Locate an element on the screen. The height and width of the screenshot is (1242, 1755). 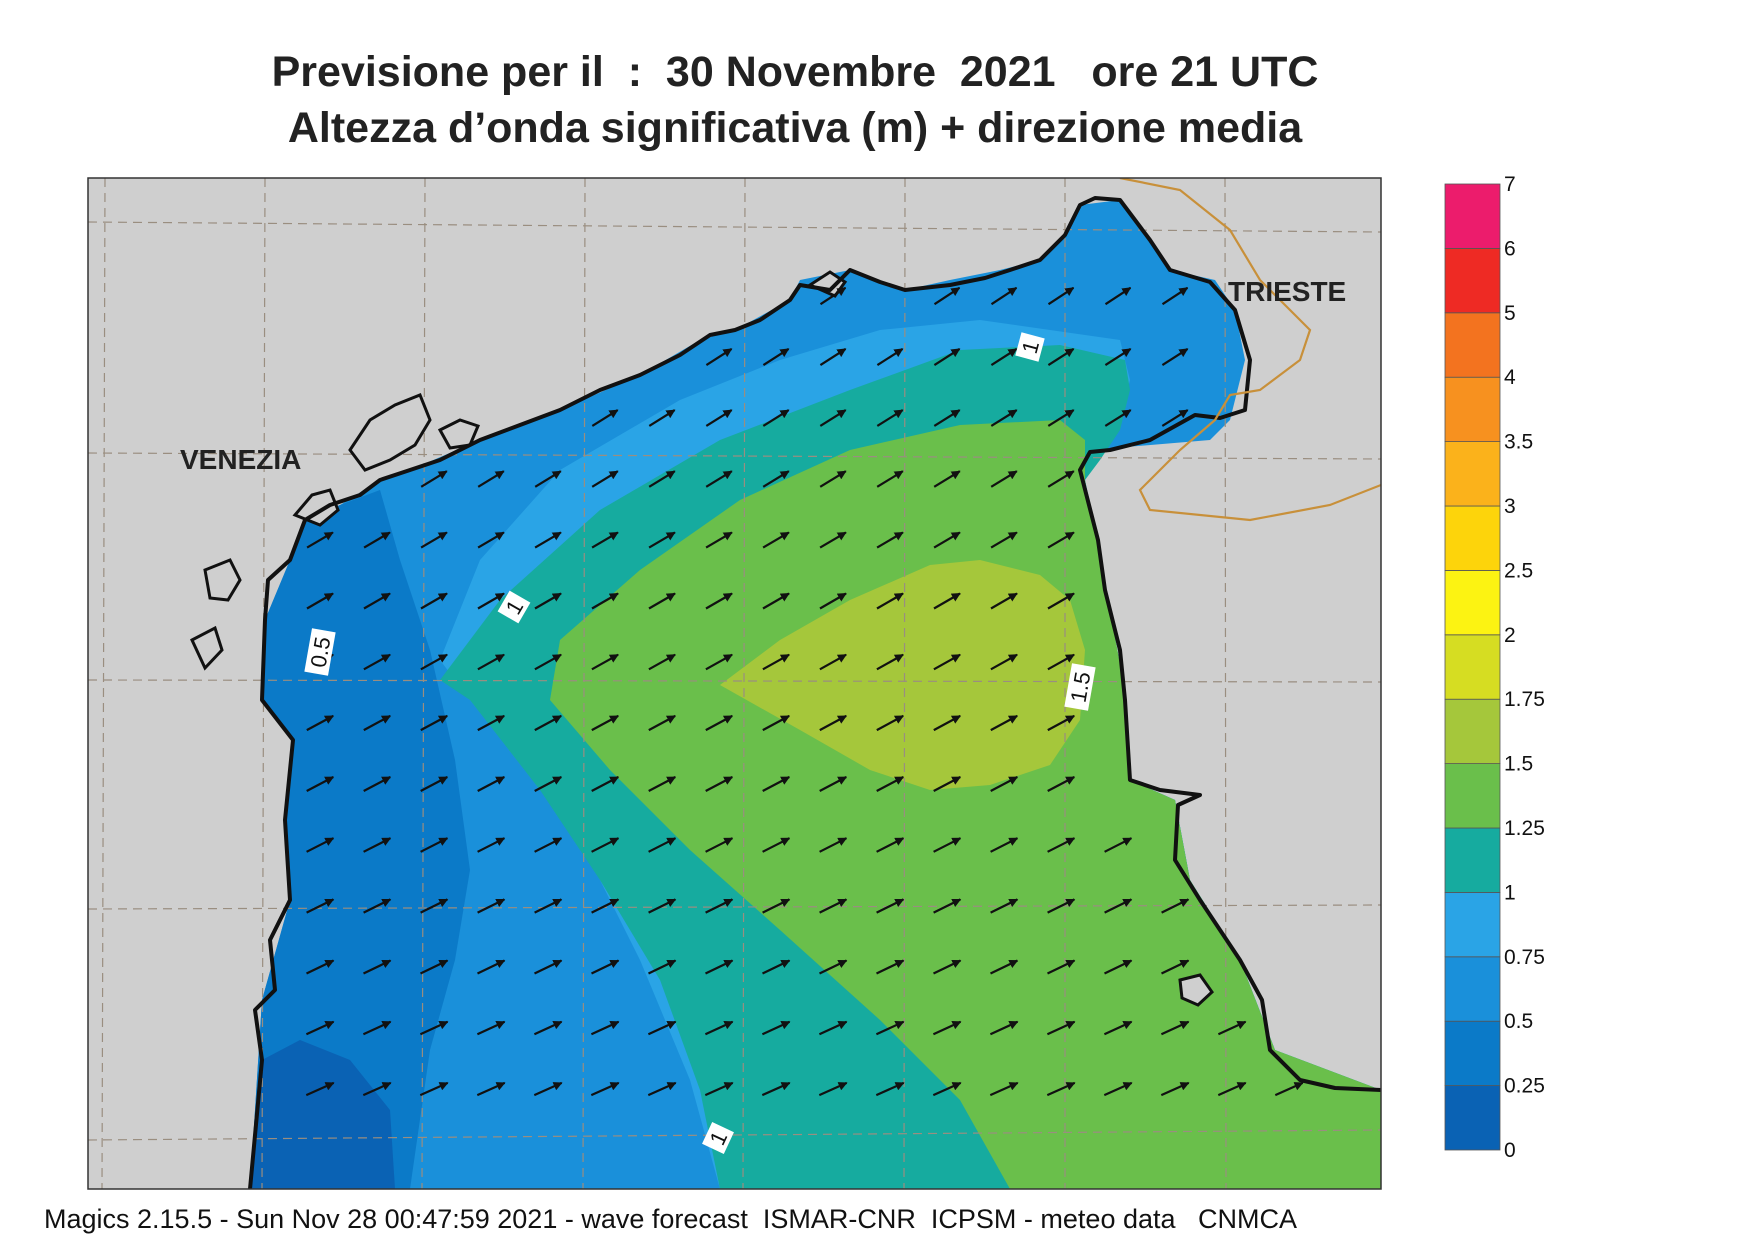
national-border is located at coordinates (1250, 350).